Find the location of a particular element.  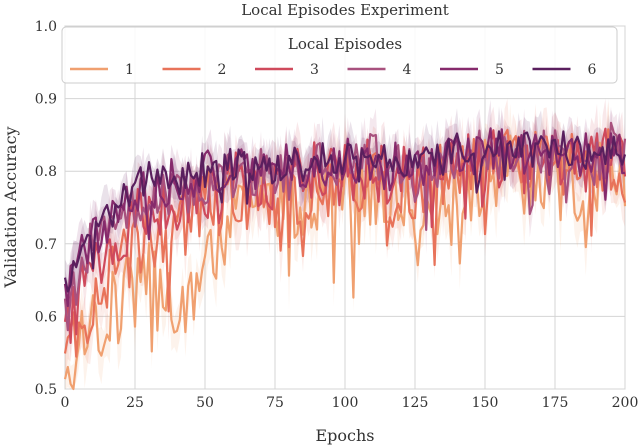

y-tick-labels: 0.5 0.6 0.7 0.8 0.9 1.0 is located at coordinates (46, 208).